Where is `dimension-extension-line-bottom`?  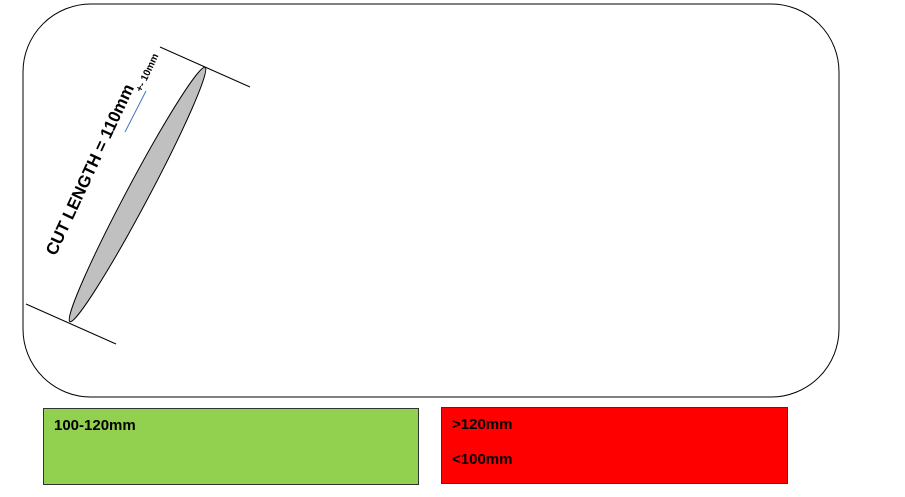
dimension-extension-line-bottom is located at coordinates (71, 324).